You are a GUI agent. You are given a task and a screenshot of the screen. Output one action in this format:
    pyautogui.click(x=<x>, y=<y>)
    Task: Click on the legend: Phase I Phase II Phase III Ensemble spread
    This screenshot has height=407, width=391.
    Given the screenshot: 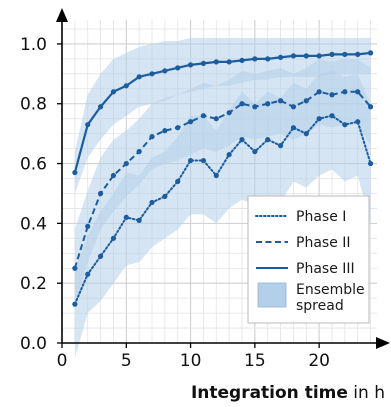 What is the action you would take?
    pyautogui.click(x=308, y=259)
    